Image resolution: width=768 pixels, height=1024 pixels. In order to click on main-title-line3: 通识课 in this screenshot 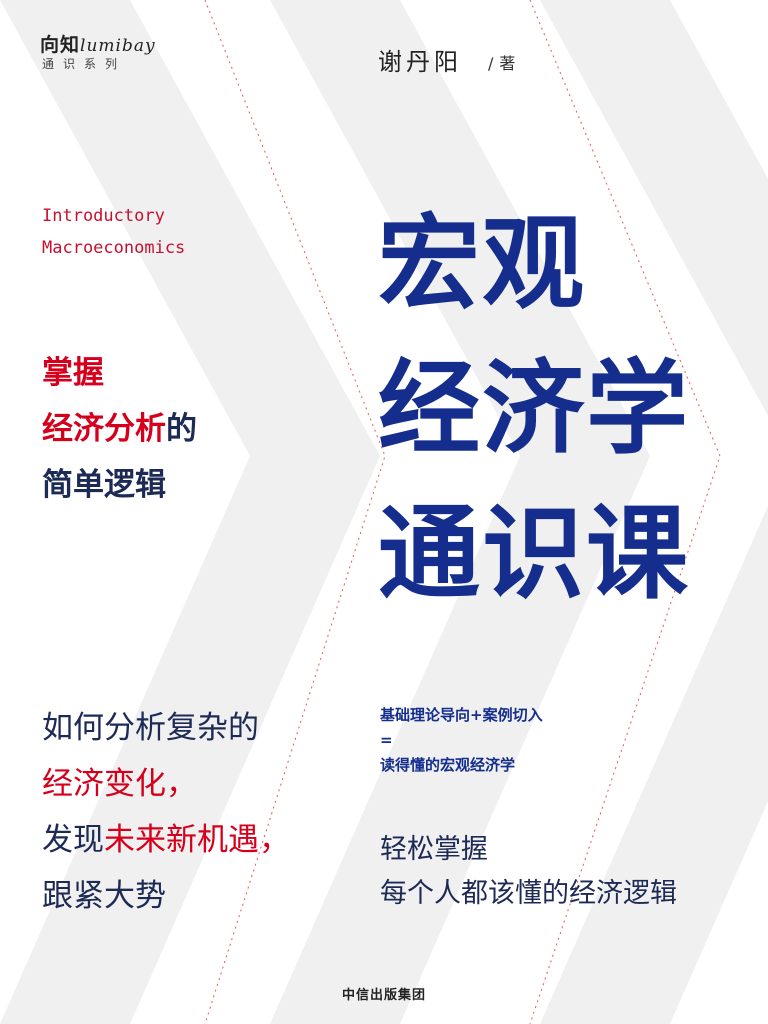, I will do `click(534, 554)`.